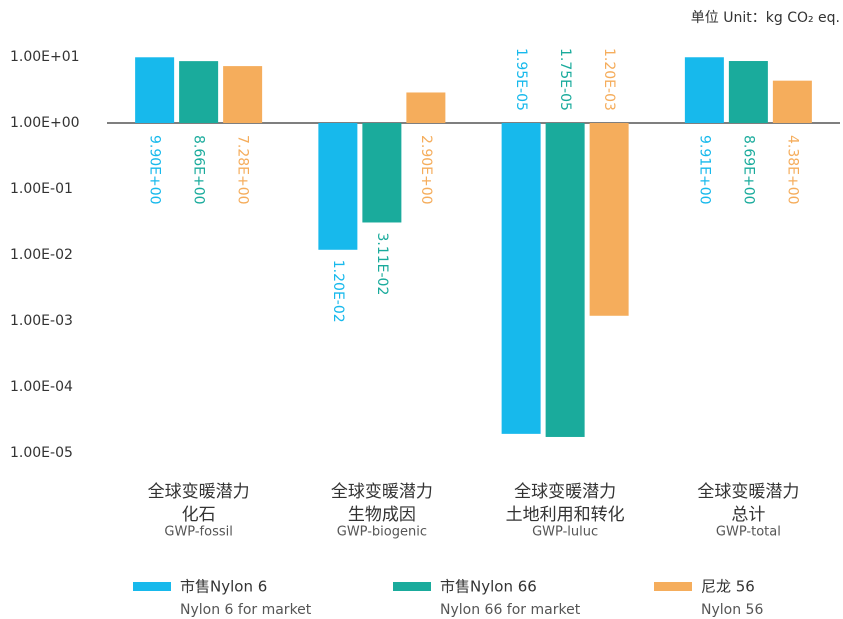  What do you see at coordinates (45, 123) in the screenshot?
I see `y-tick-label: 1.00E+00` at bounding box center [45, 123].